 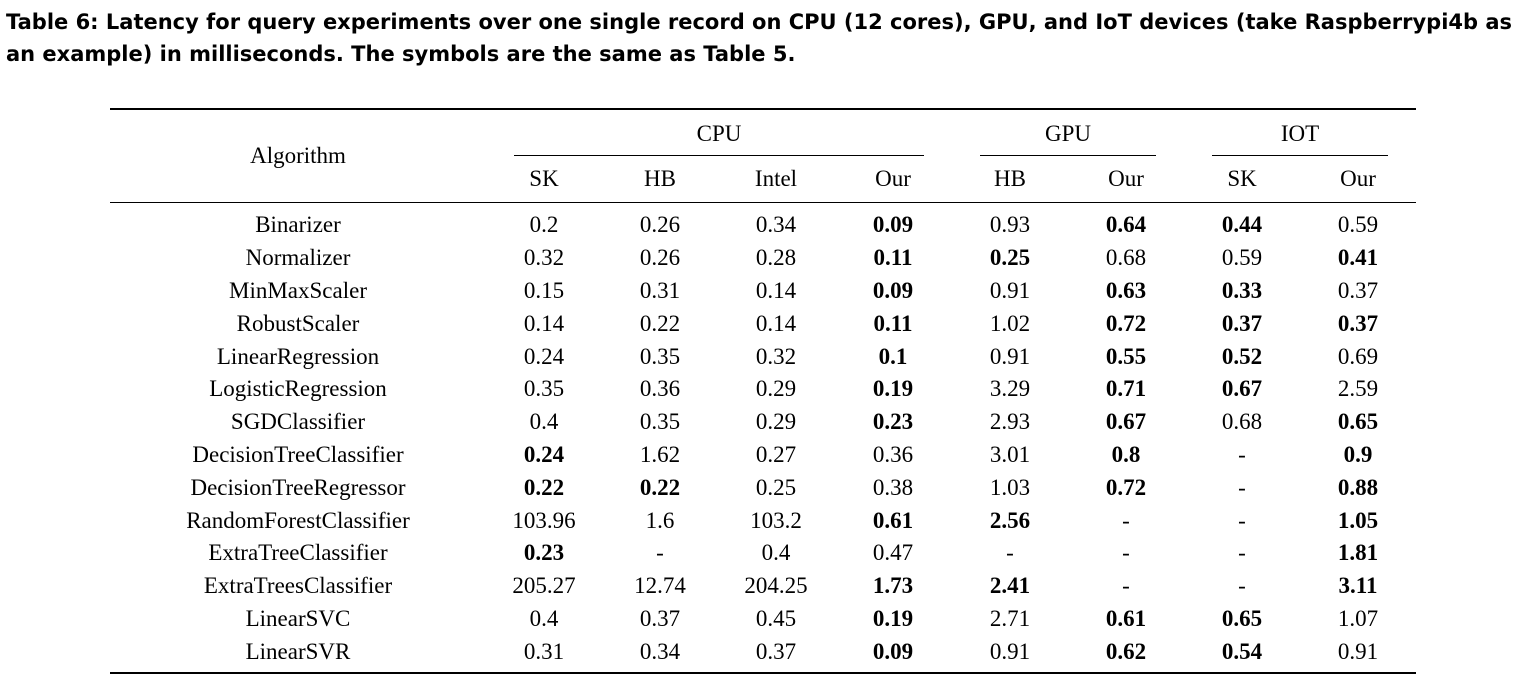 I want to click on value-cell: 0.38, so click(x=893, y=487).